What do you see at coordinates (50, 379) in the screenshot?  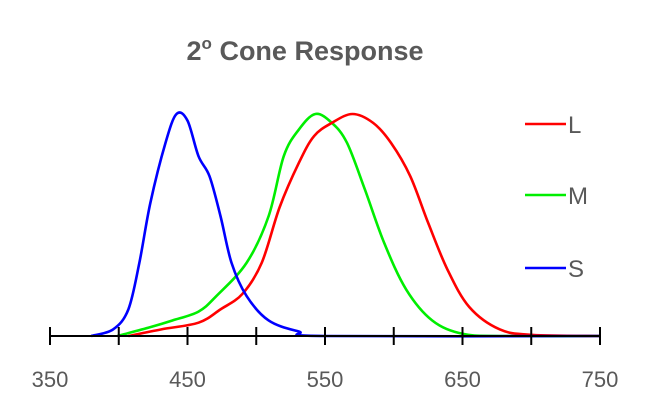 I see `x-tick-label-350: 350` at bounding box center [50, 379].